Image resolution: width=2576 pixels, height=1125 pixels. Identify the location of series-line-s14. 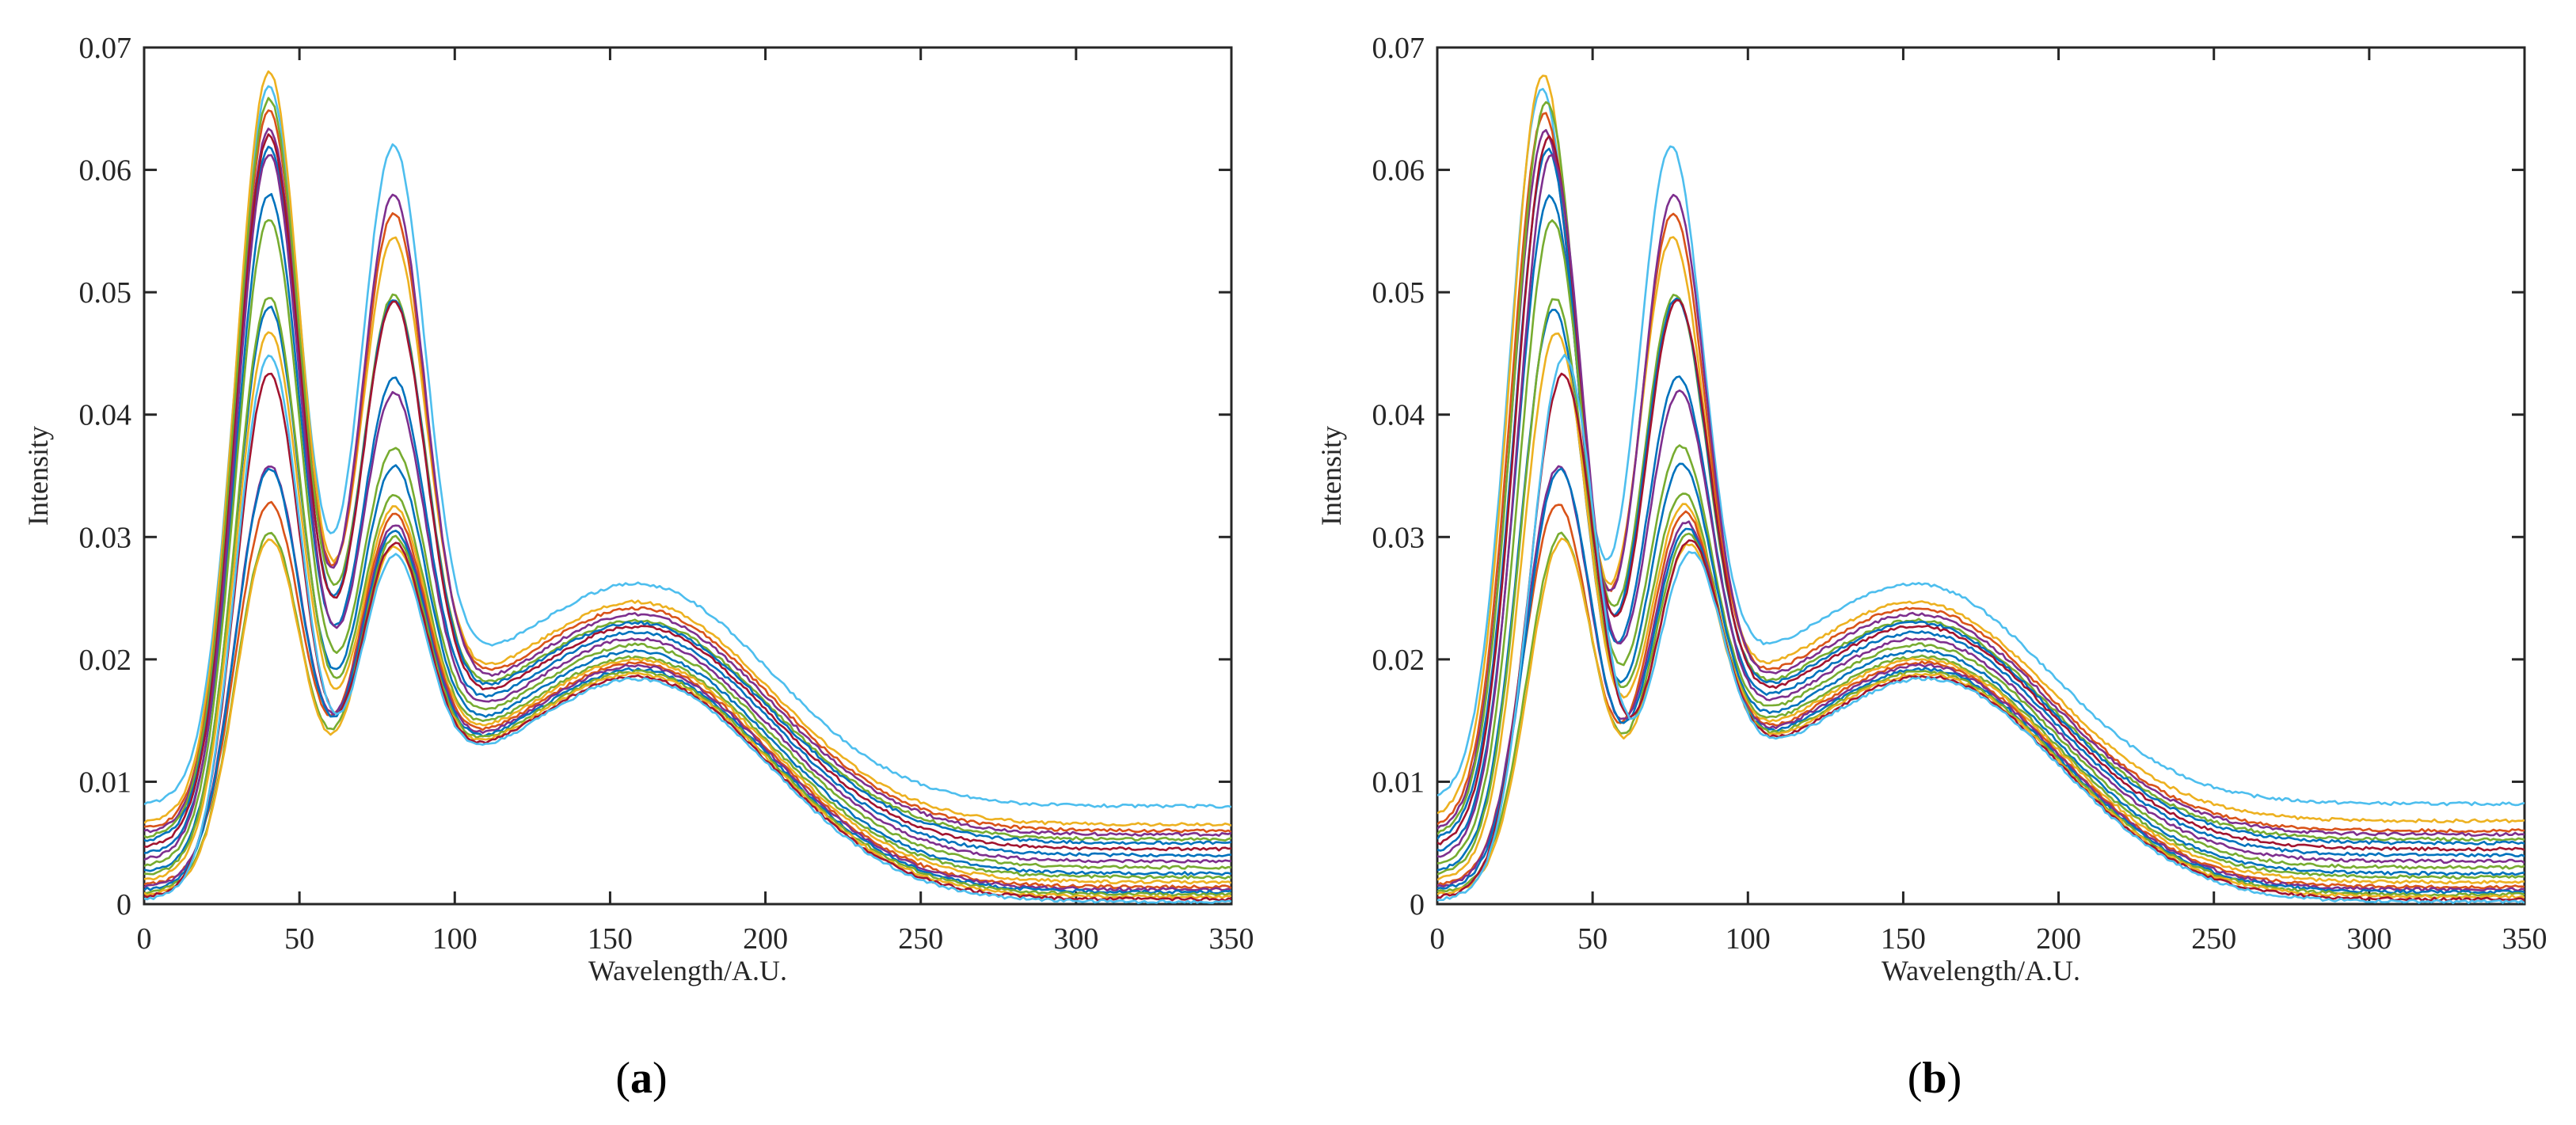
(687, 695).